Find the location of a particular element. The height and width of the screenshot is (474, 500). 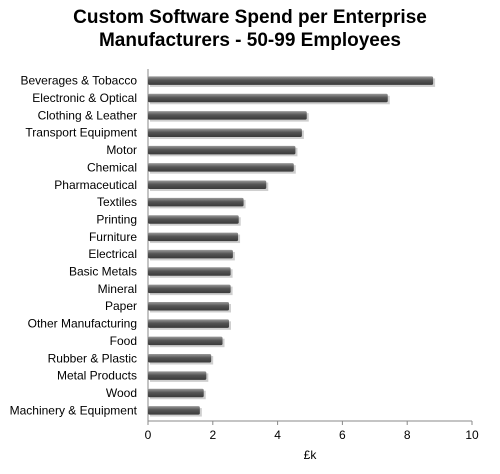

bar-textiles is located at coordinates (196, 202).